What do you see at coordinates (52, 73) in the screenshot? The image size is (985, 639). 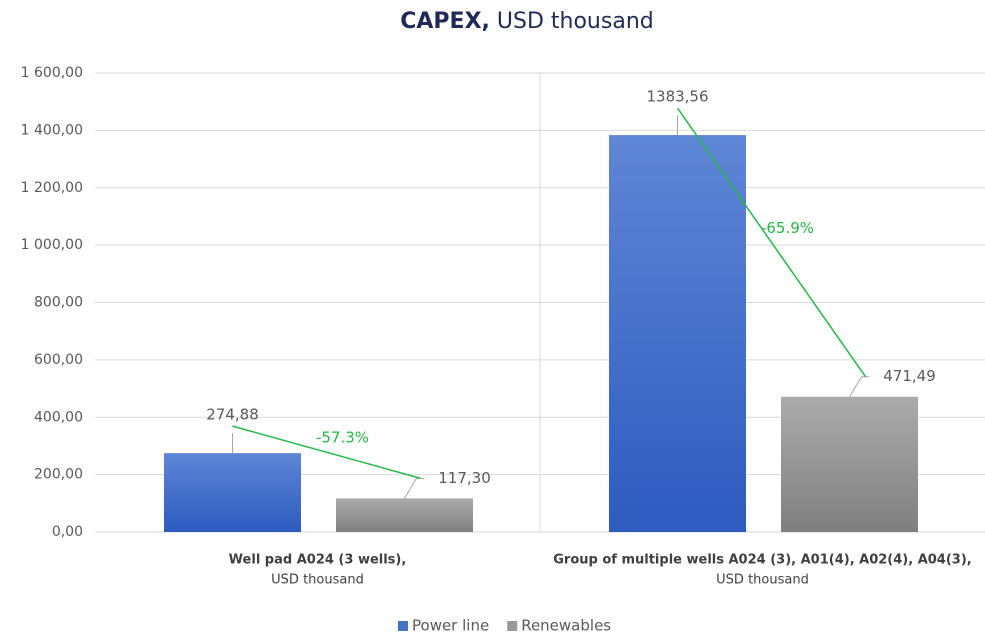 I see `y-tick-label: 1 600,00` at bounding box center [52, 73].